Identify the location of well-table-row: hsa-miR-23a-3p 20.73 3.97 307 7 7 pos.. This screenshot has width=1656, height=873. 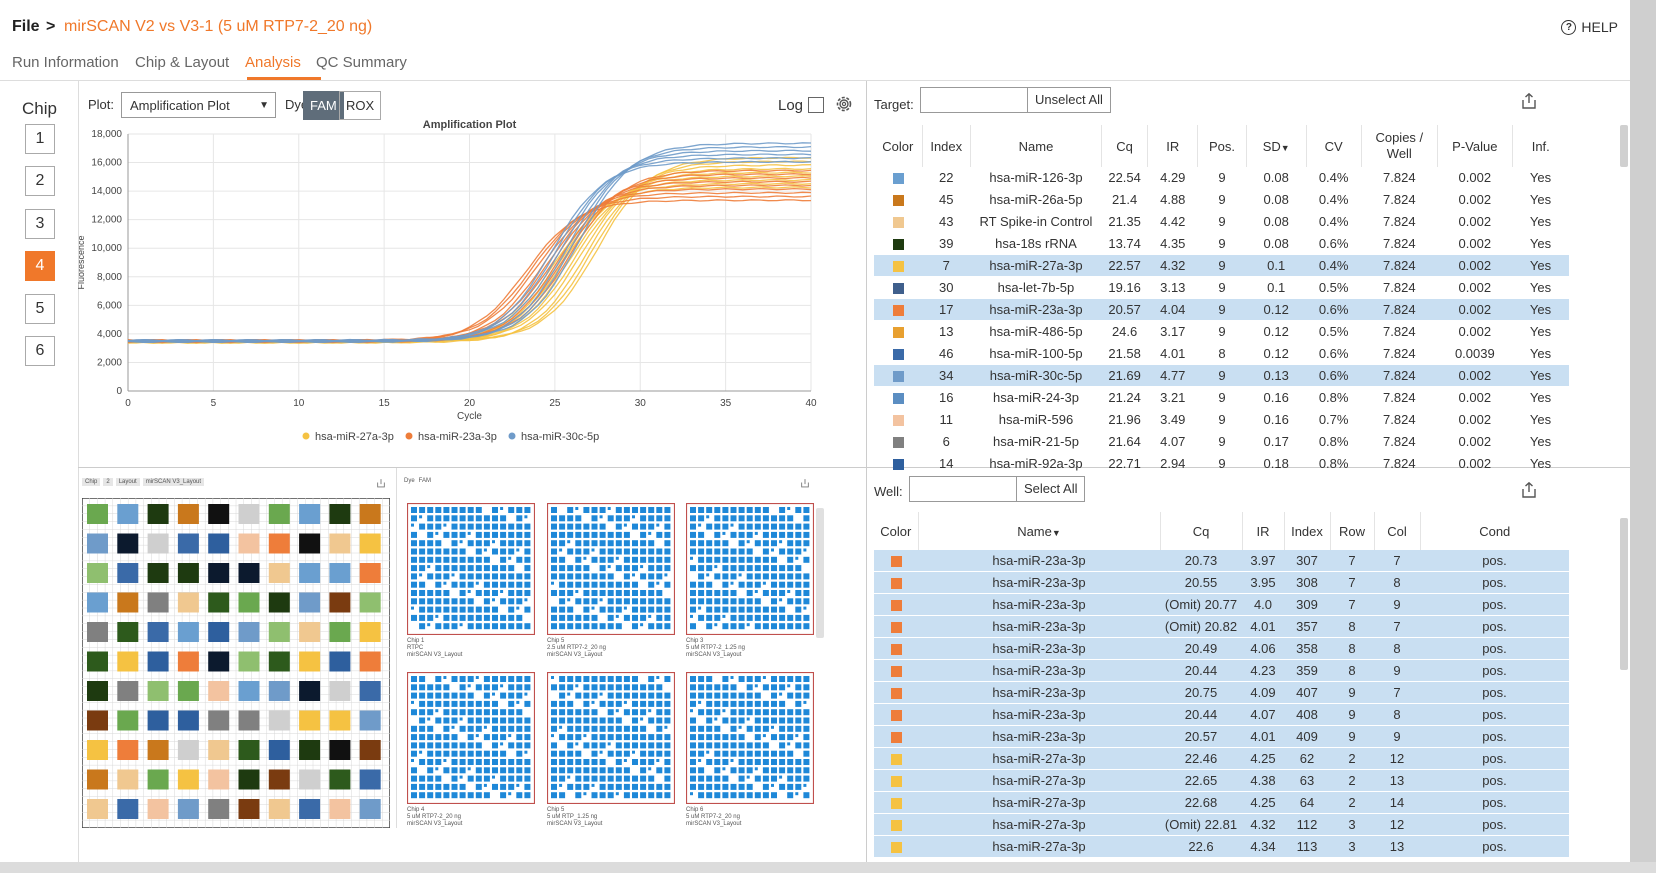
(1221, 561).